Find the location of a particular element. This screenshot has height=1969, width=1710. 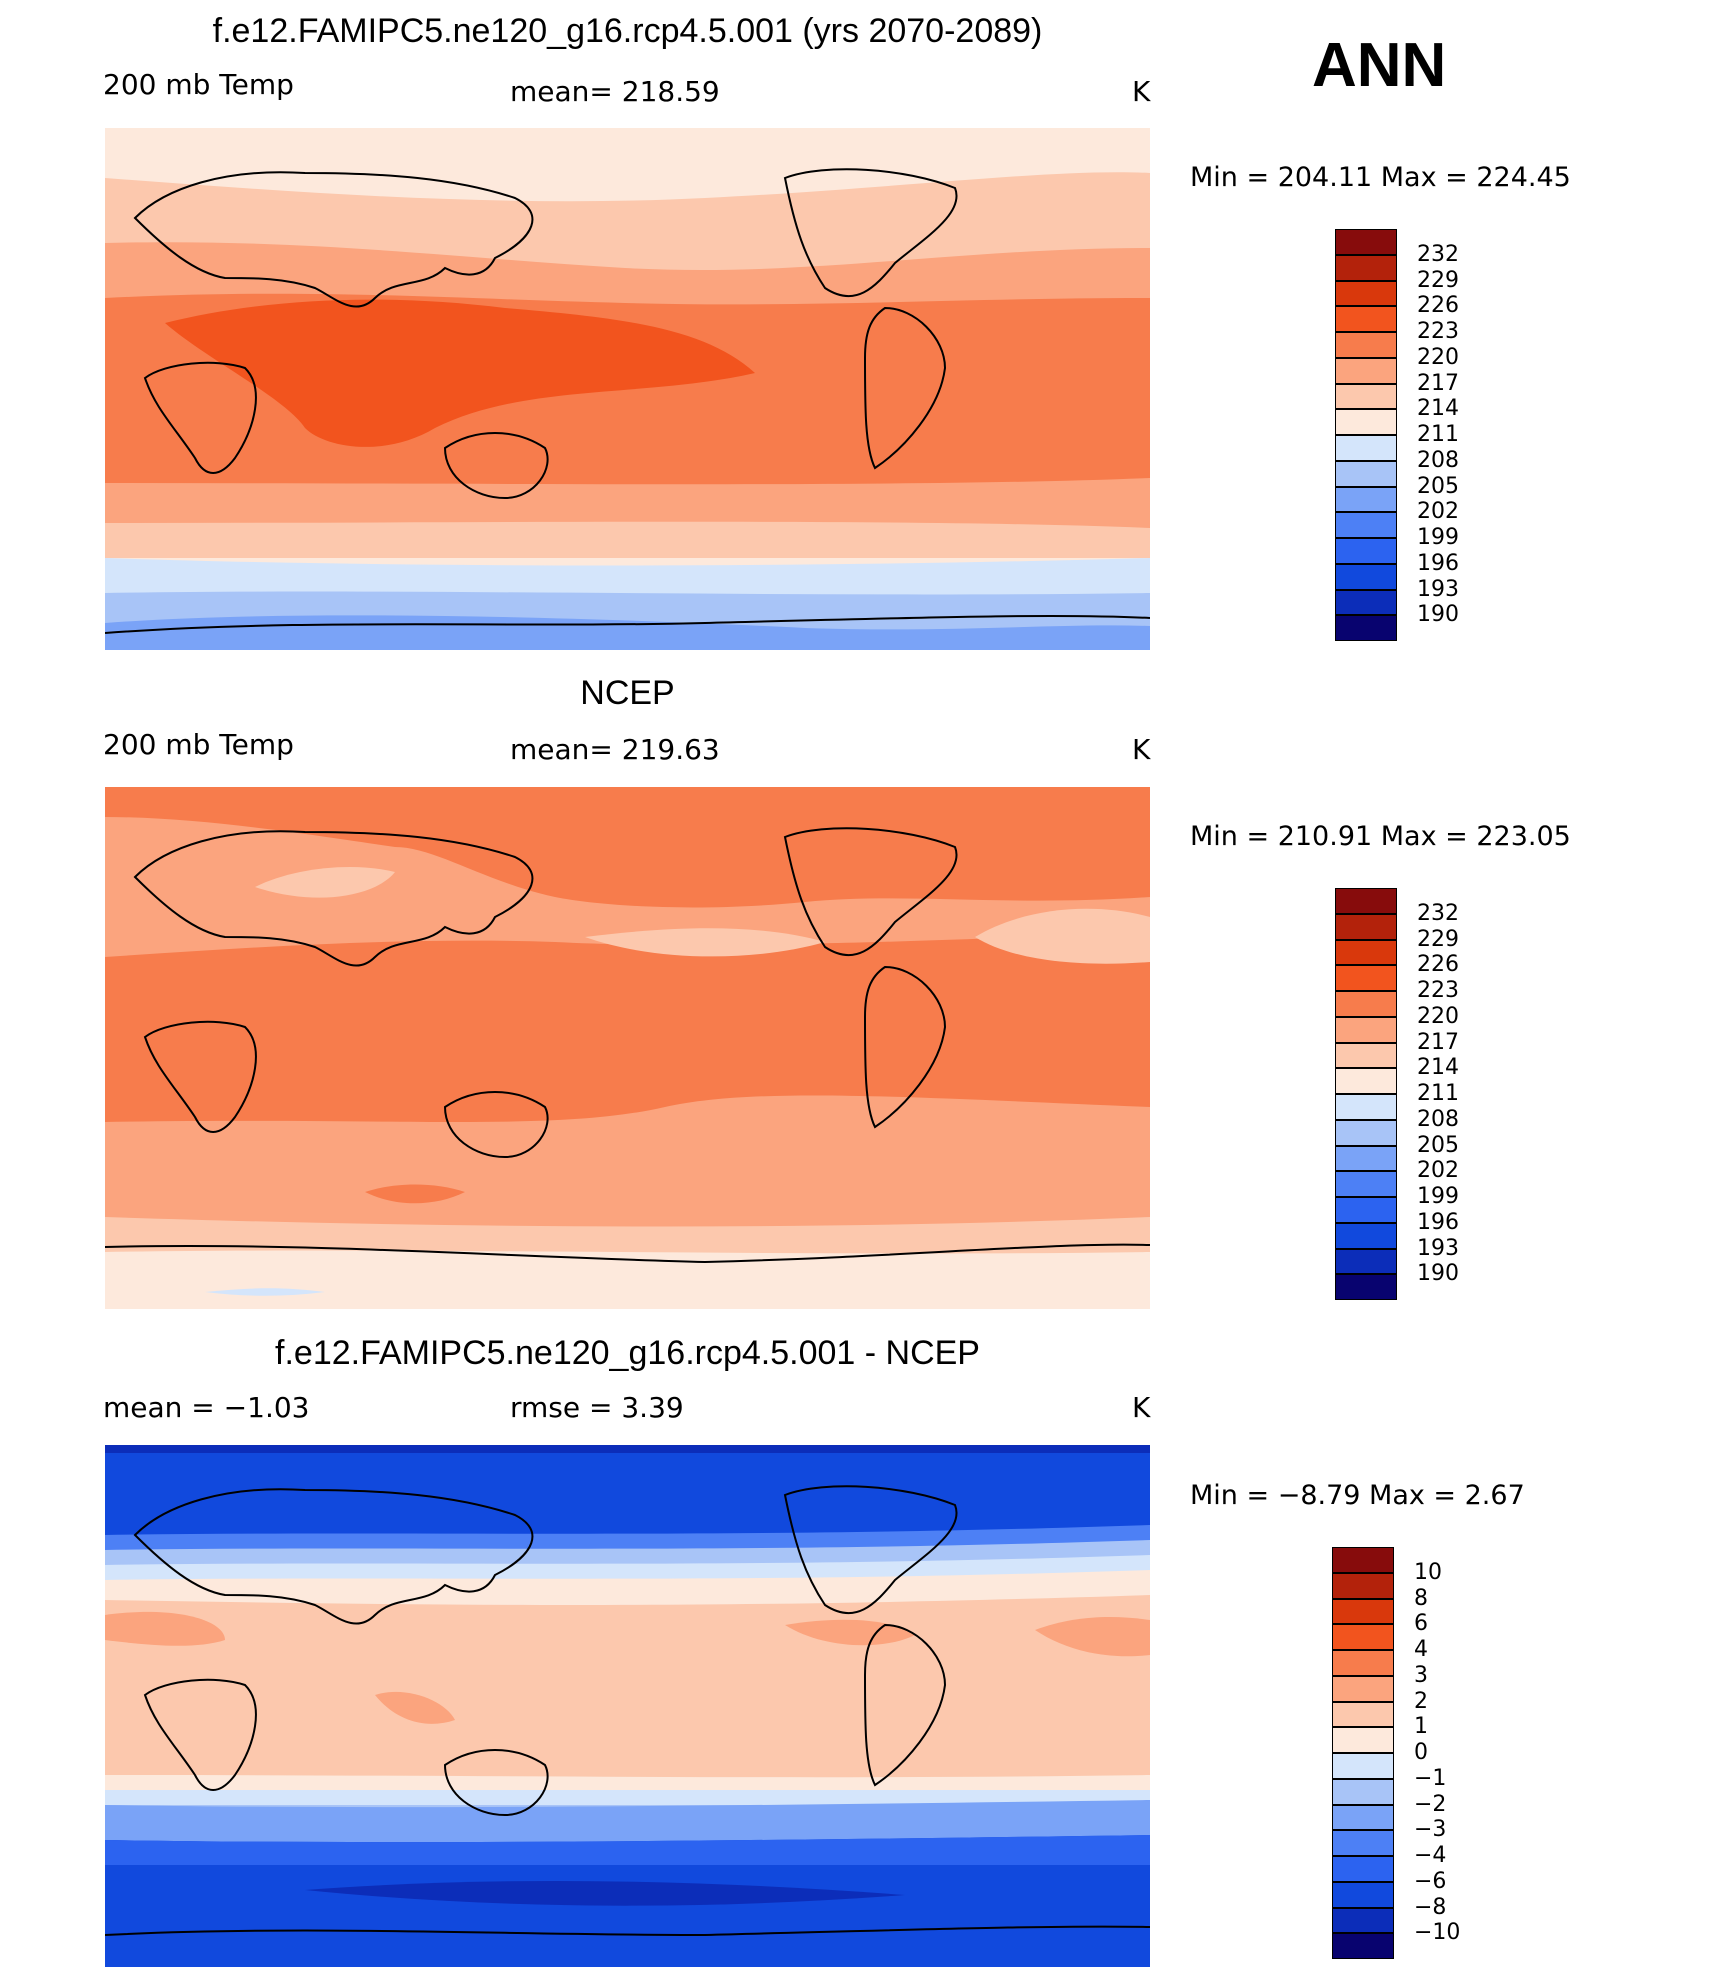

panel-1-variable-label: 200 mb Temp is located at coordinates (198, 84).